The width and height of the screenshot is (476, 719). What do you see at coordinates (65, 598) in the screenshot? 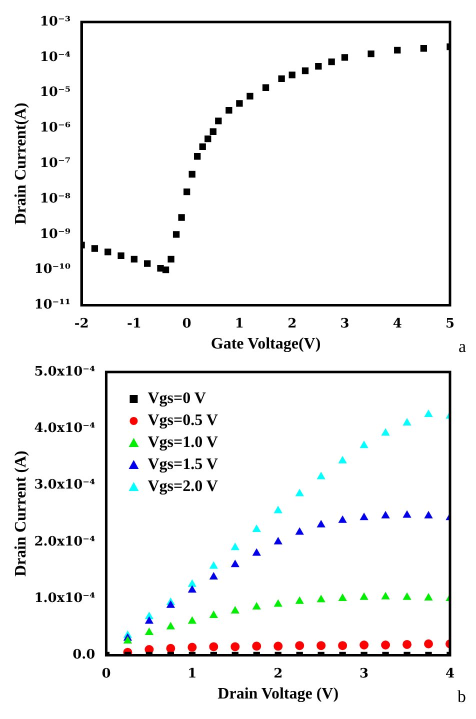
I see `y-tick-label: 1.0x10⁻⁴` at bounding box center [65, 598].